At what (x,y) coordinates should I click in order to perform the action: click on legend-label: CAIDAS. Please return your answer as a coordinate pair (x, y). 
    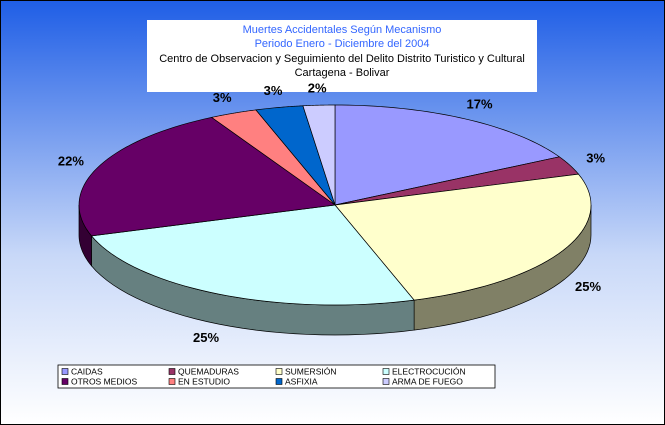
    Looking at the image, I should click on (87, 371).